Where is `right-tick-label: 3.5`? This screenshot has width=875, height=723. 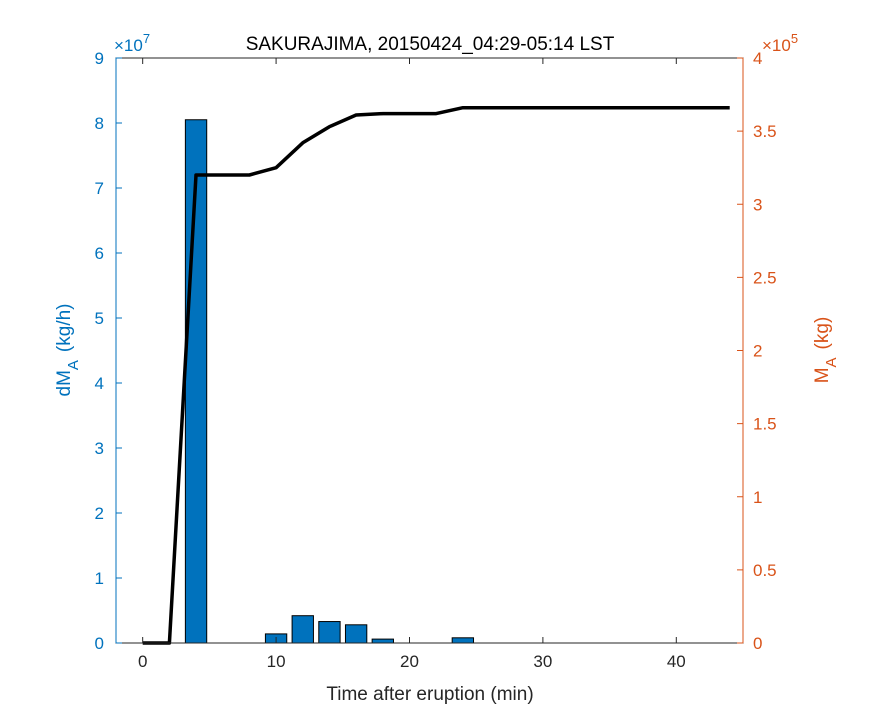
right-tick-label: 3.5 is located at coordinates (765, 131).